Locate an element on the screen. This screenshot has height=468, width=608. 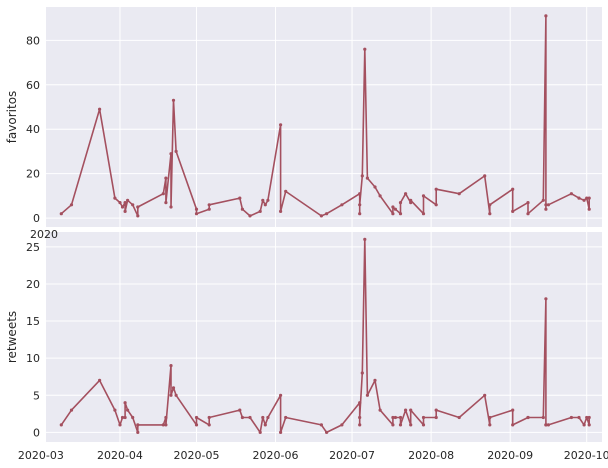
y-tick-label: 15 is located at coordinates (33, 321).